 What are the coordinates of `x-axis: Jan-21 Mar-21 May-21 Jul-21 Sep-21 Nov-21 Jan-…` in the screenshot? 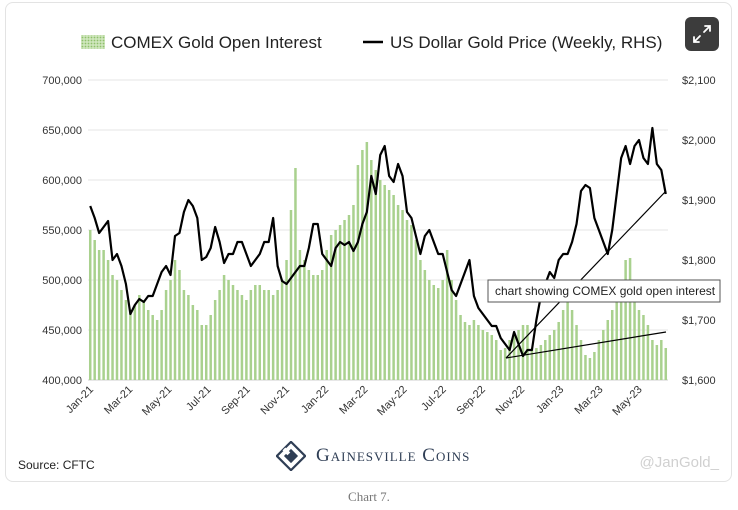 It's located at (354, 401).